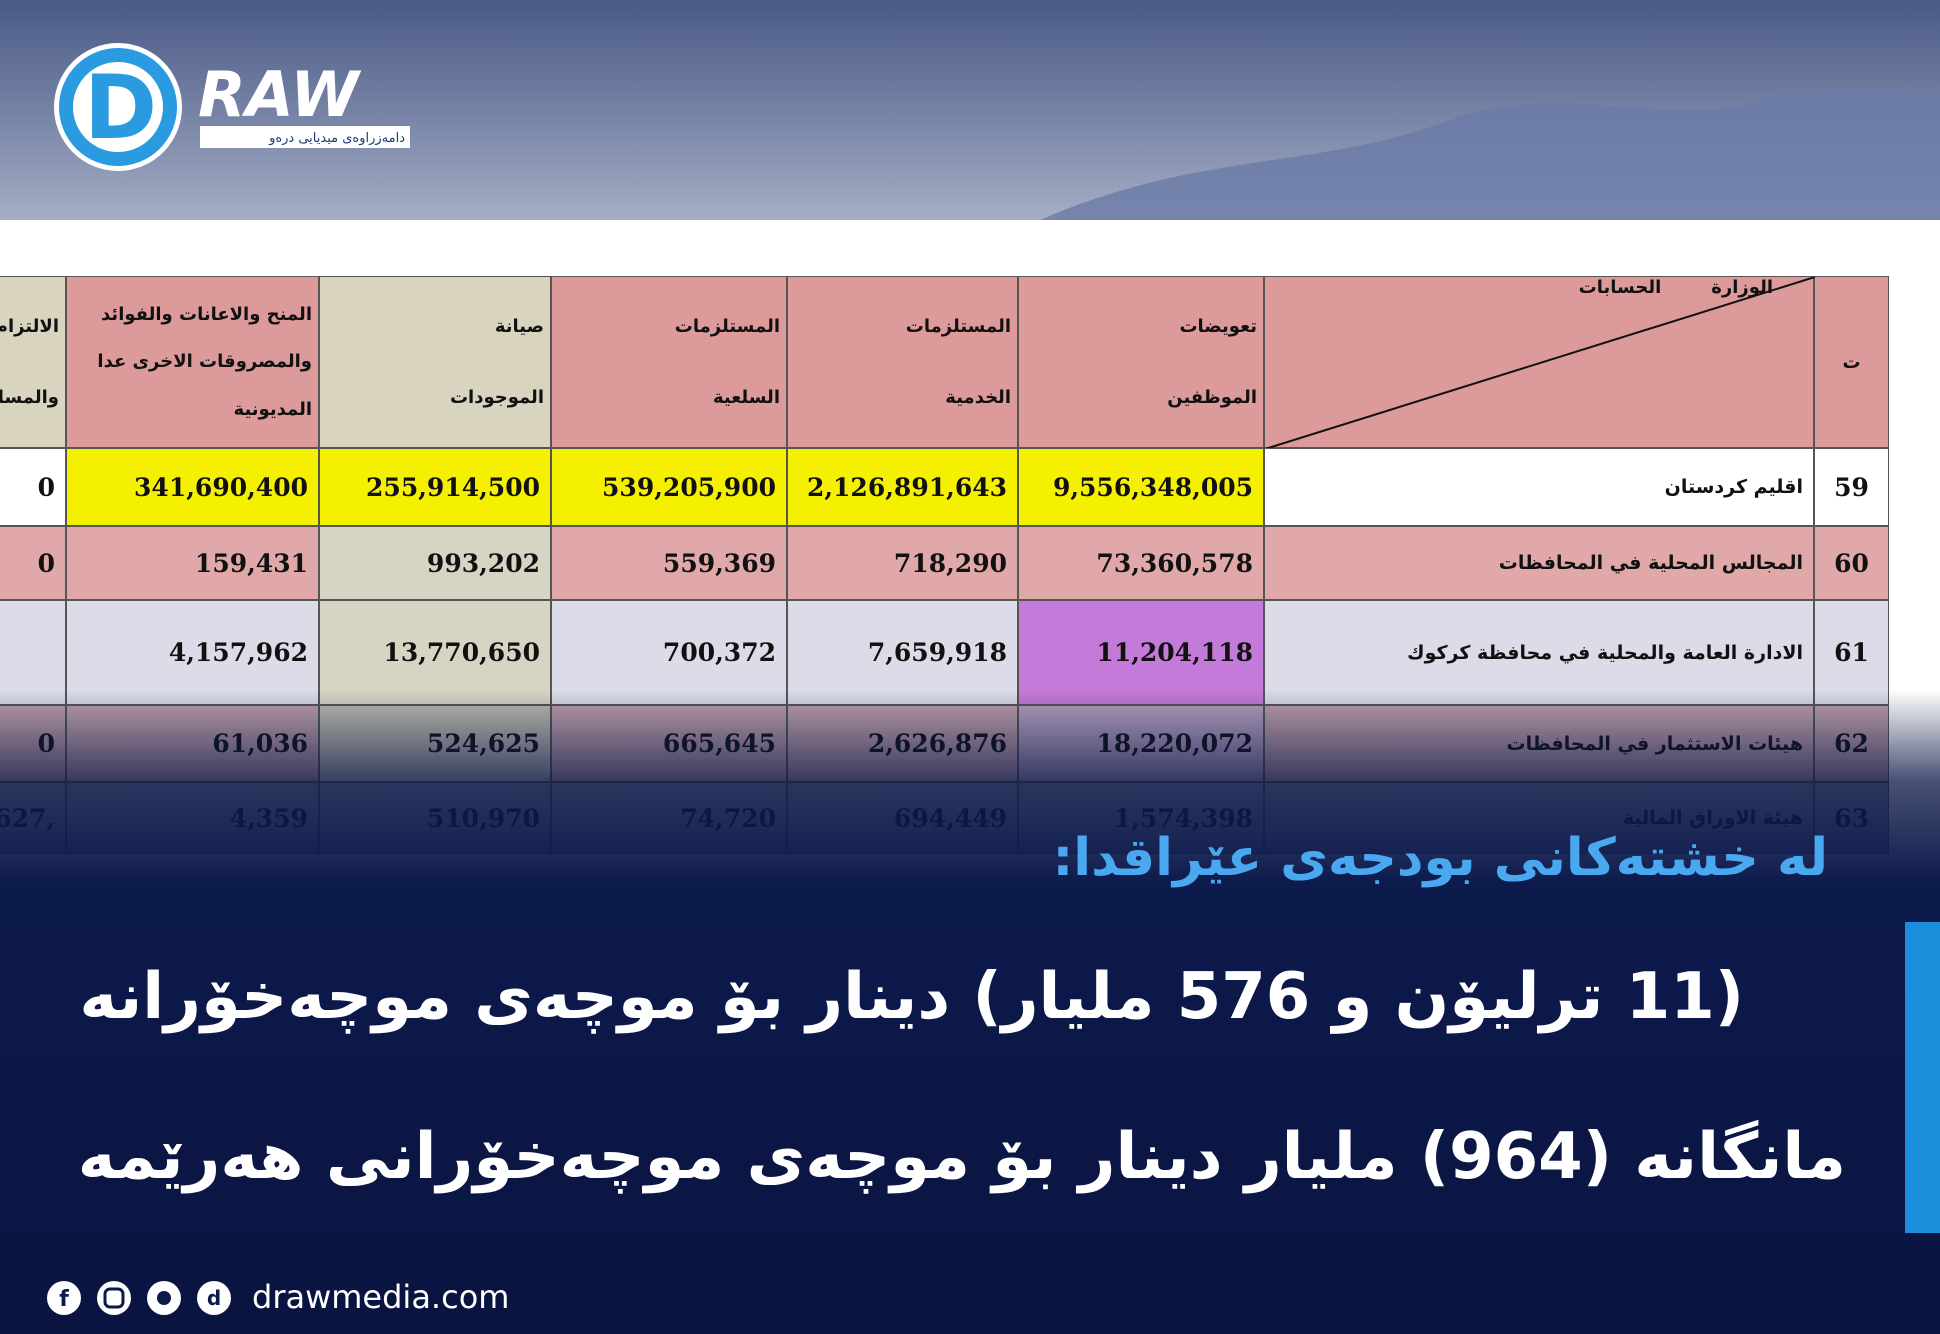 The height and width of the screenshot is (1334, 1940). Describe the element at coordinates (669, 362) in the screenshot. I see `header-cell: المستلزمات السلعية` at that location.